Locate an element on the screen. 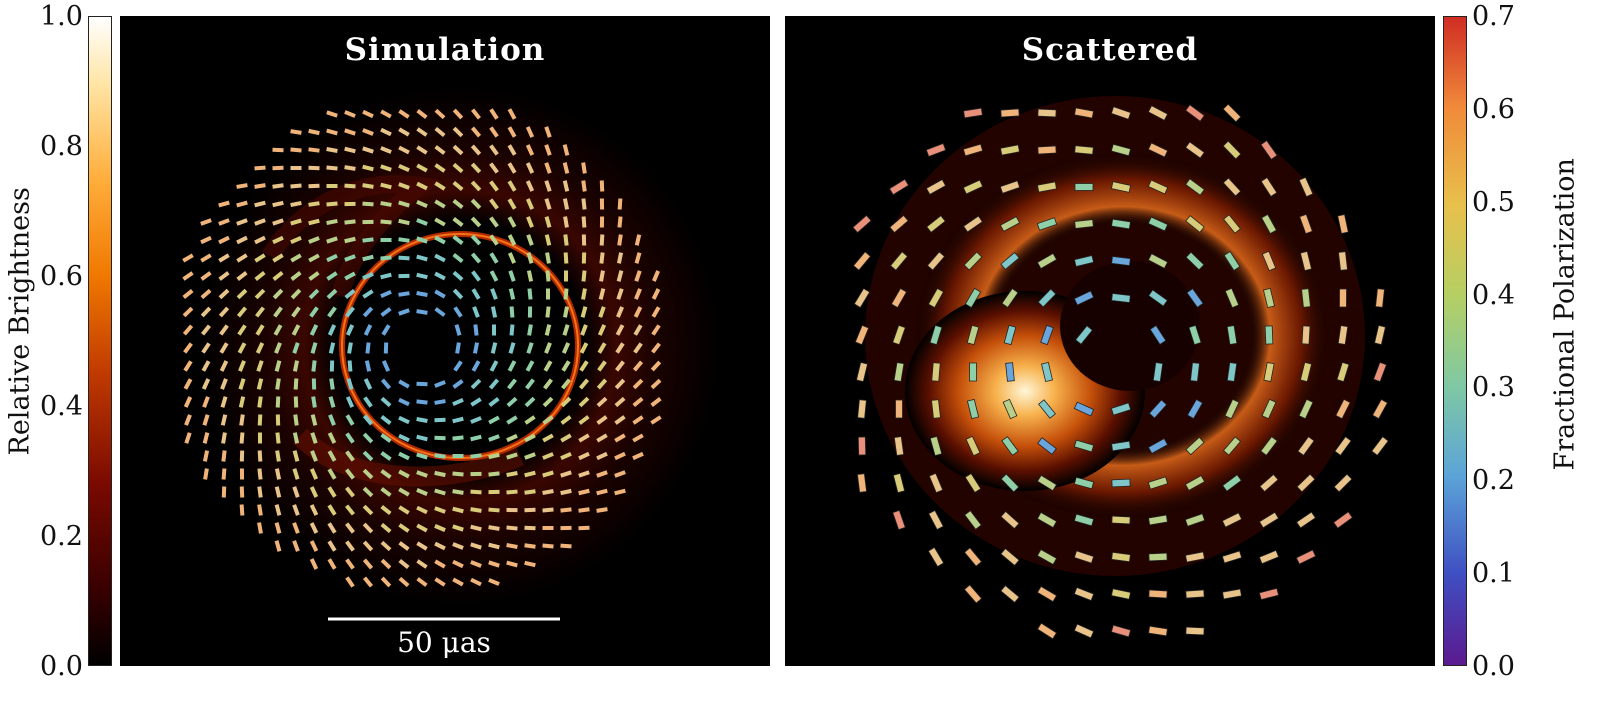  polarization-colorbar-label: Fractional Polarization is located at coordinates (1565, 314).